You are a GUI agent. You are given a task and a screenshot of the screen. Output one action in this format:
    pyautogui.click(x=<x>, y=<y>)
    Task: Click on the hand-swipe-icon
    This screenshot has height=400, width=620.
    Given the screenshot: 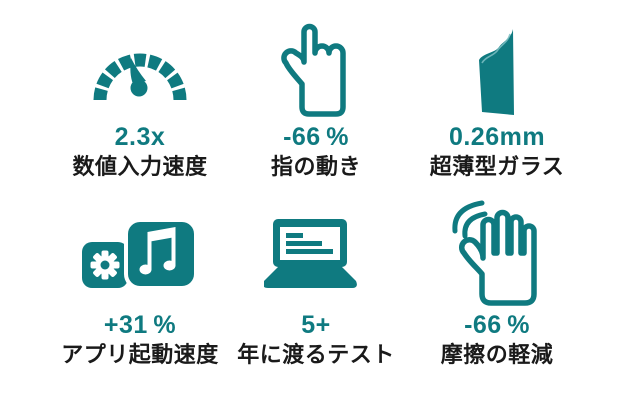 What is the action you would take?
    pyautogui.click(x=497, y=254)
    